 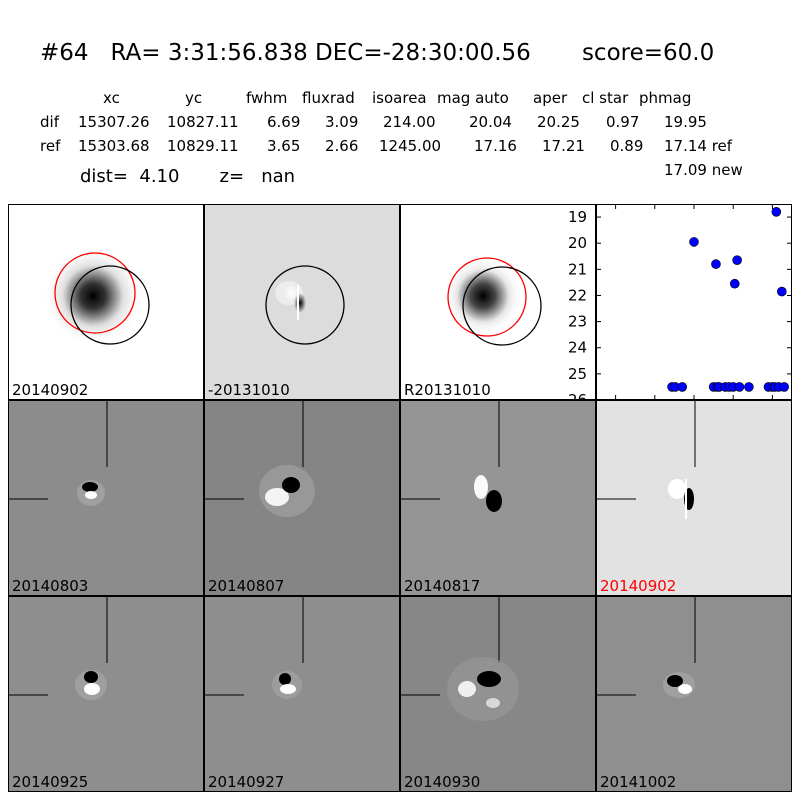 I want to click on stamp-panel-current: 20140902, so click(x=694, y=498).